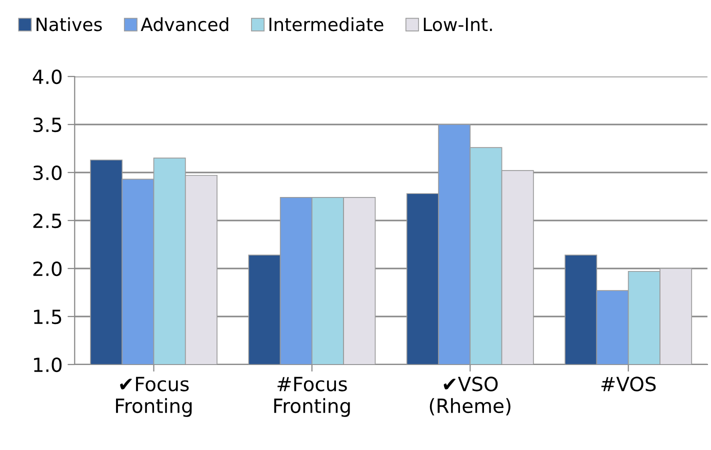 This screenshot has height=450, width=711. What do you see at coordinates (47, 76) in the screenshot?
I see `y-tick-label: 4.0` at bounding box center [47, 76].